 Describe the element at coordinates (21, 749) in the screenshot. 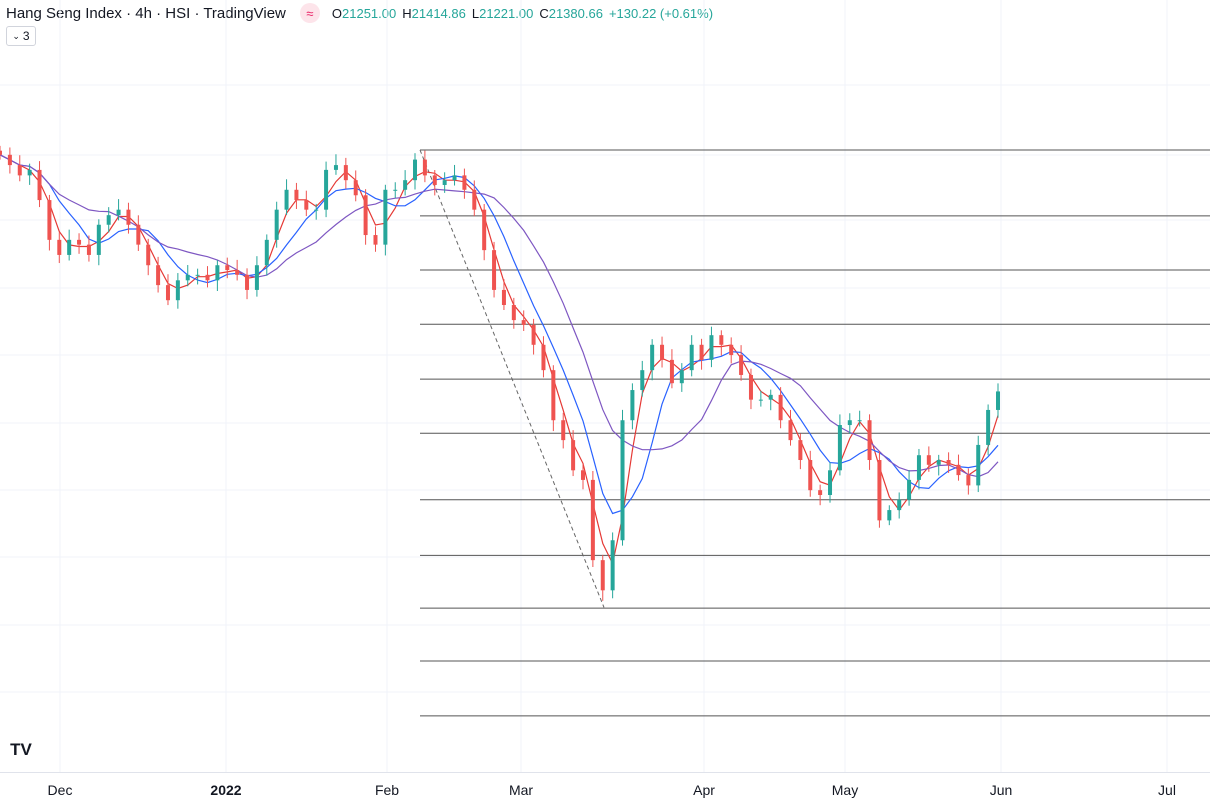

I see `tradingview-logo: TV` at that location.